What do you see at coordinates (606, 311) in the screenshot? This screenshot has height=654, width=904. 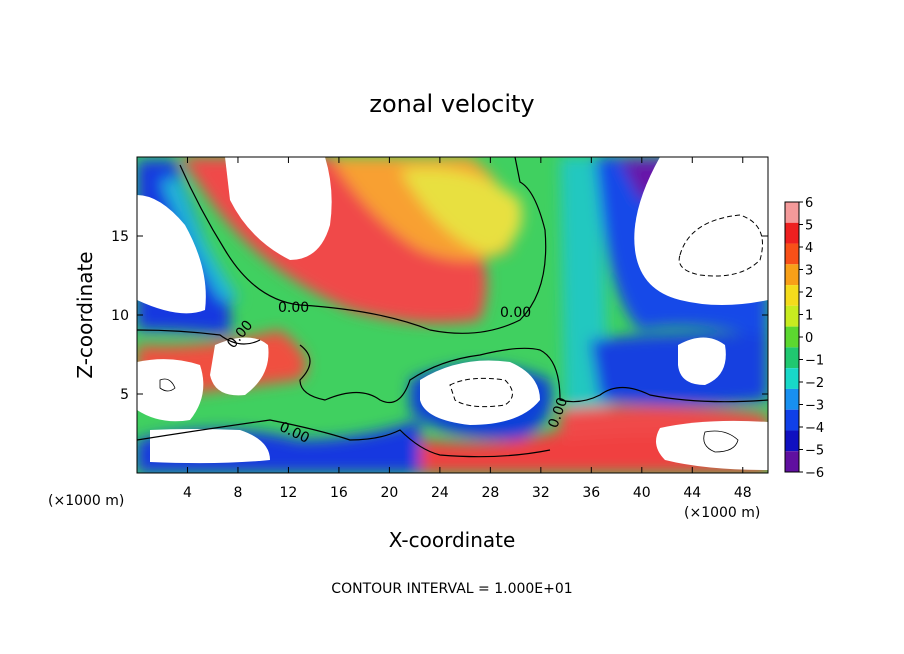 I see `negative-contours` at bounding box center [606, 311].